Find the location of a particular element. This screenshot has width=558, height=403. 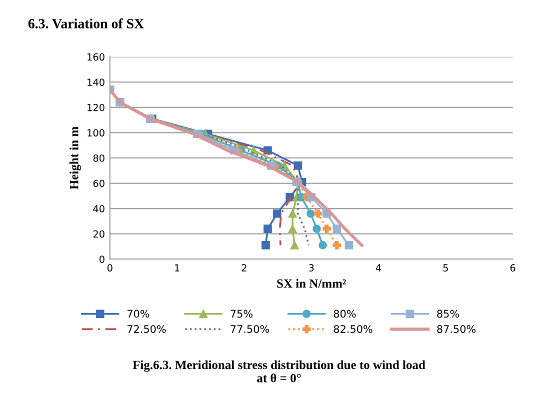

y-tick-label: 120 is located at coordinates (96, 108).